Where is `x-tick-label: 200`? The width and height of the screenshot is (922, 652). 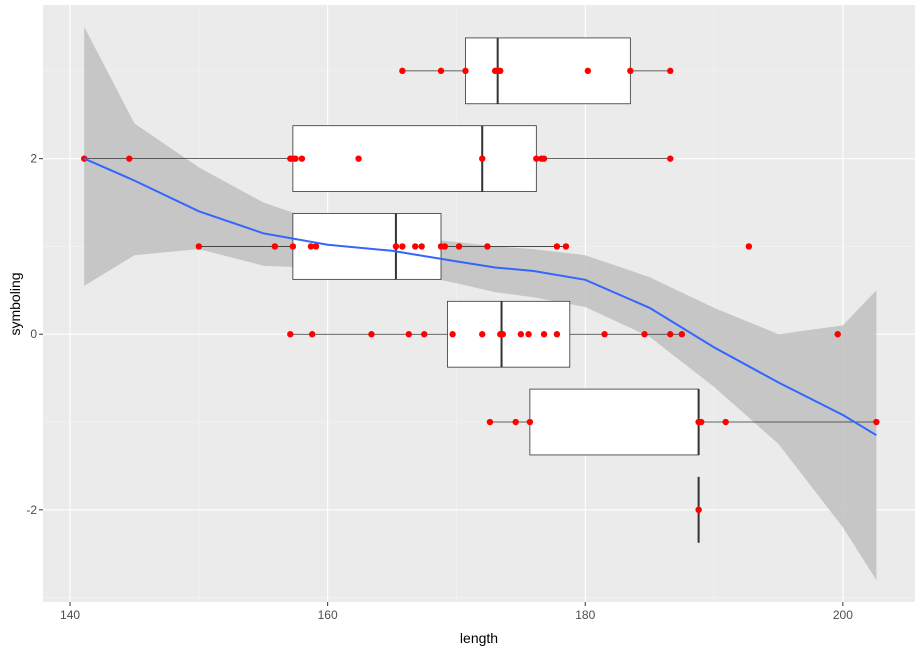 x-tick-label: 200 is located at coordinates (843, 615).